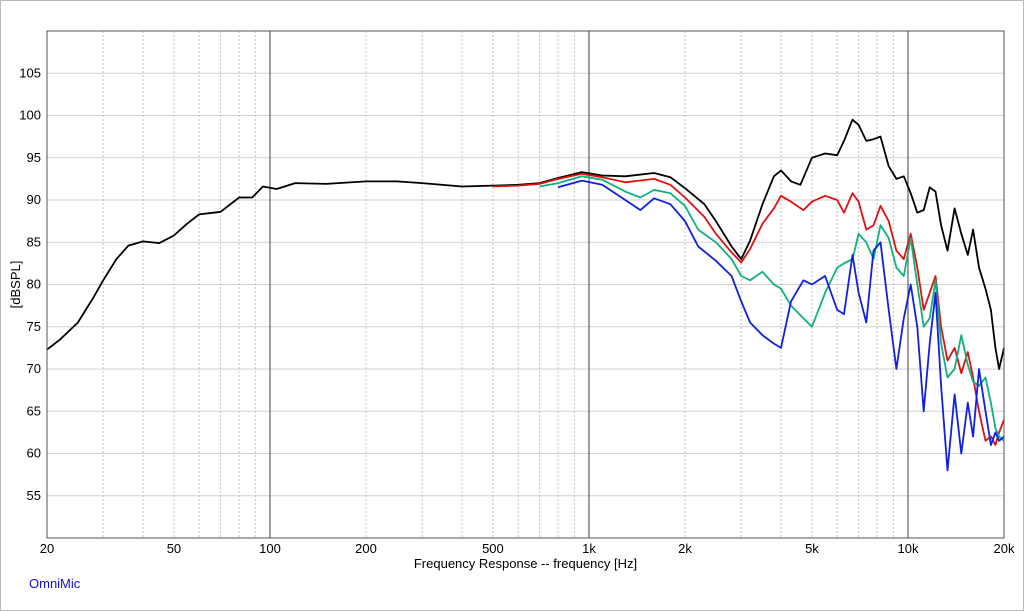  I want to click on y-tick-label: 95, so click(34, 157).